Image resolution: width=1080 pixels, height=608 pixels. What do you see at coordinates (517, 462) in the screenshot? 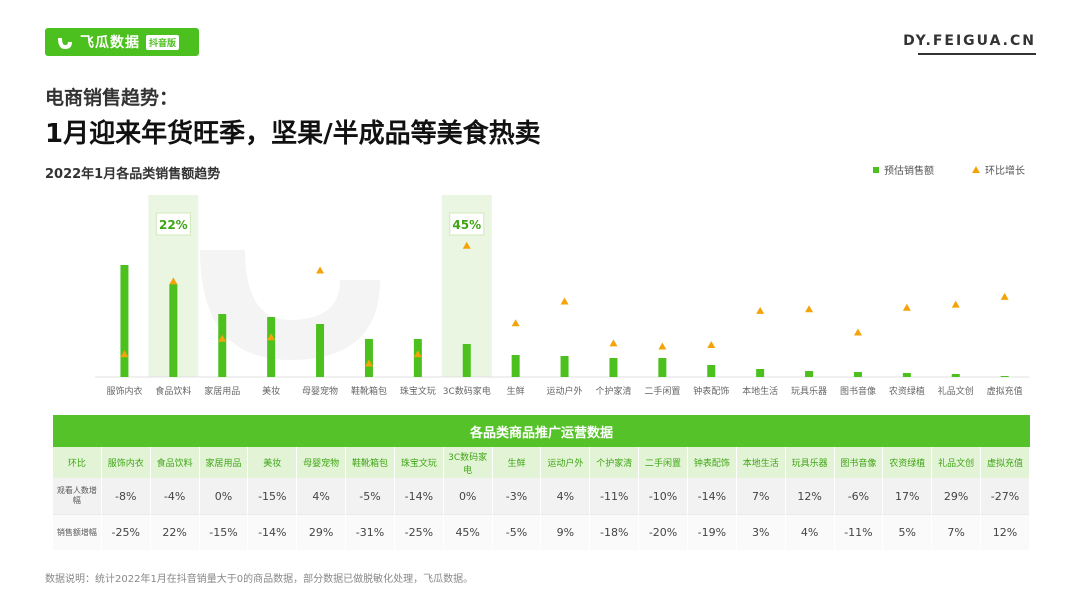
I see `table-header-cell: 生鲜` at bounding box center [517, 462].